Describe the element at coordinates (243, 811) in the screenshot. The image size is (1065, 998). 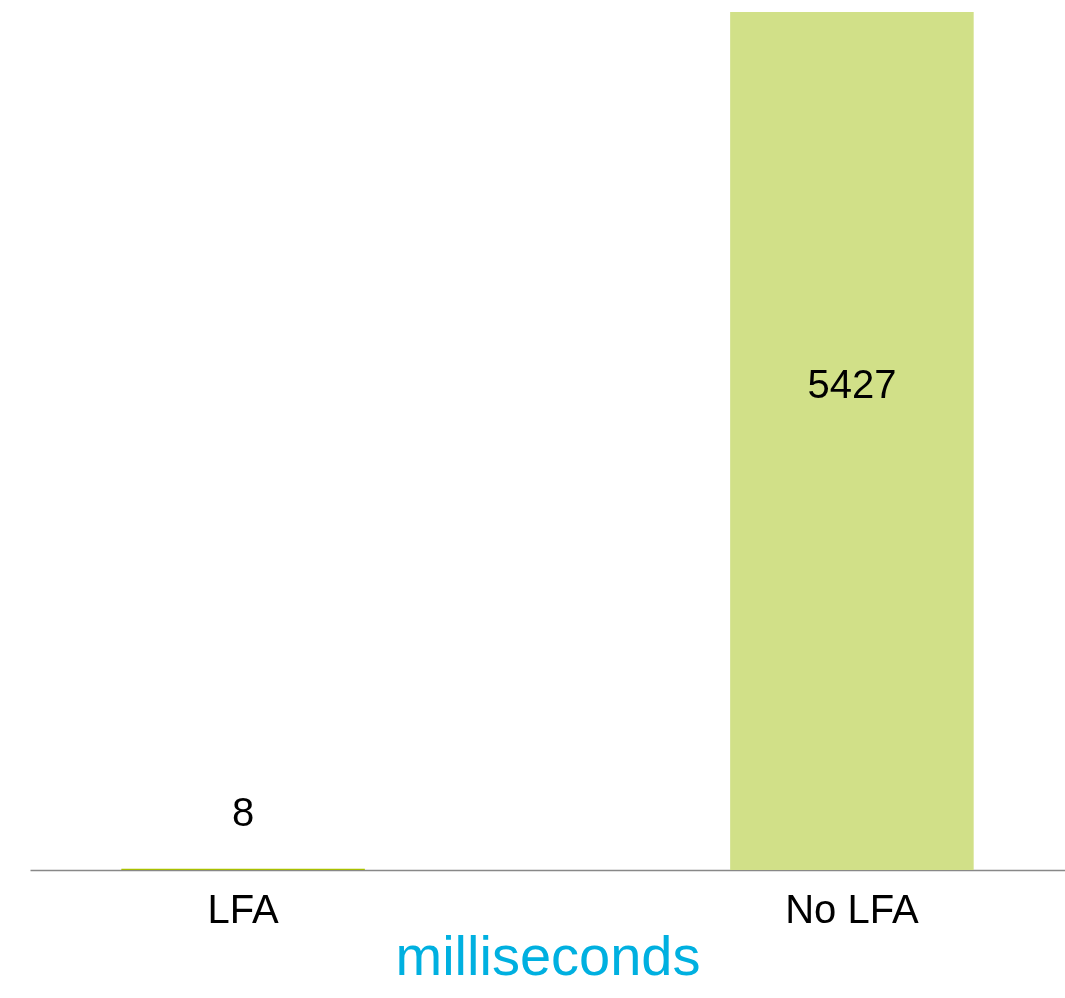
I see `data-label: 8` at that location.